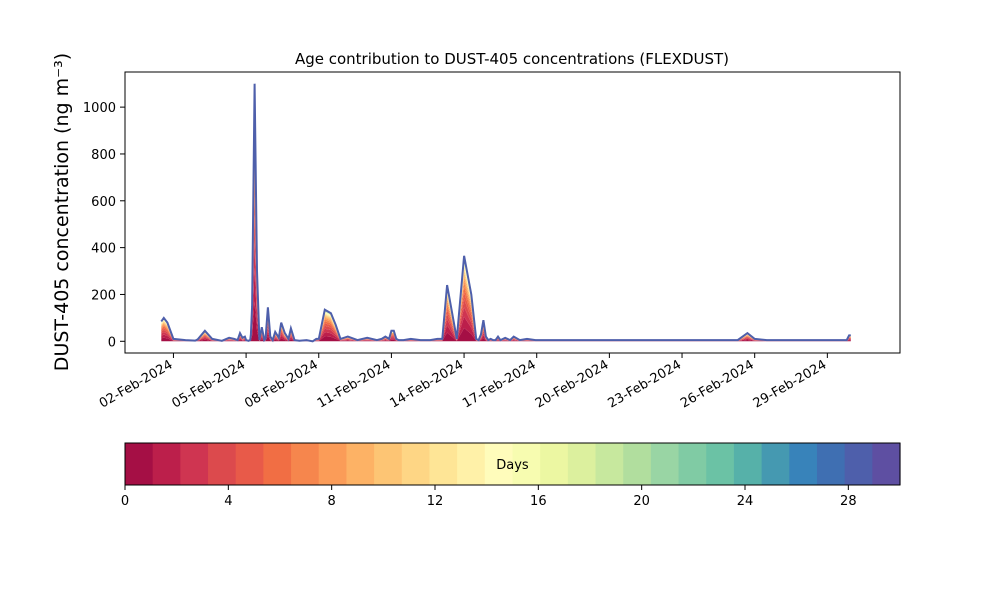 This screenshot has width=1000, height=600. Describe the element at coordinates (103, 155) in the screenshot. I see `y-tick-label: 800` at that location.